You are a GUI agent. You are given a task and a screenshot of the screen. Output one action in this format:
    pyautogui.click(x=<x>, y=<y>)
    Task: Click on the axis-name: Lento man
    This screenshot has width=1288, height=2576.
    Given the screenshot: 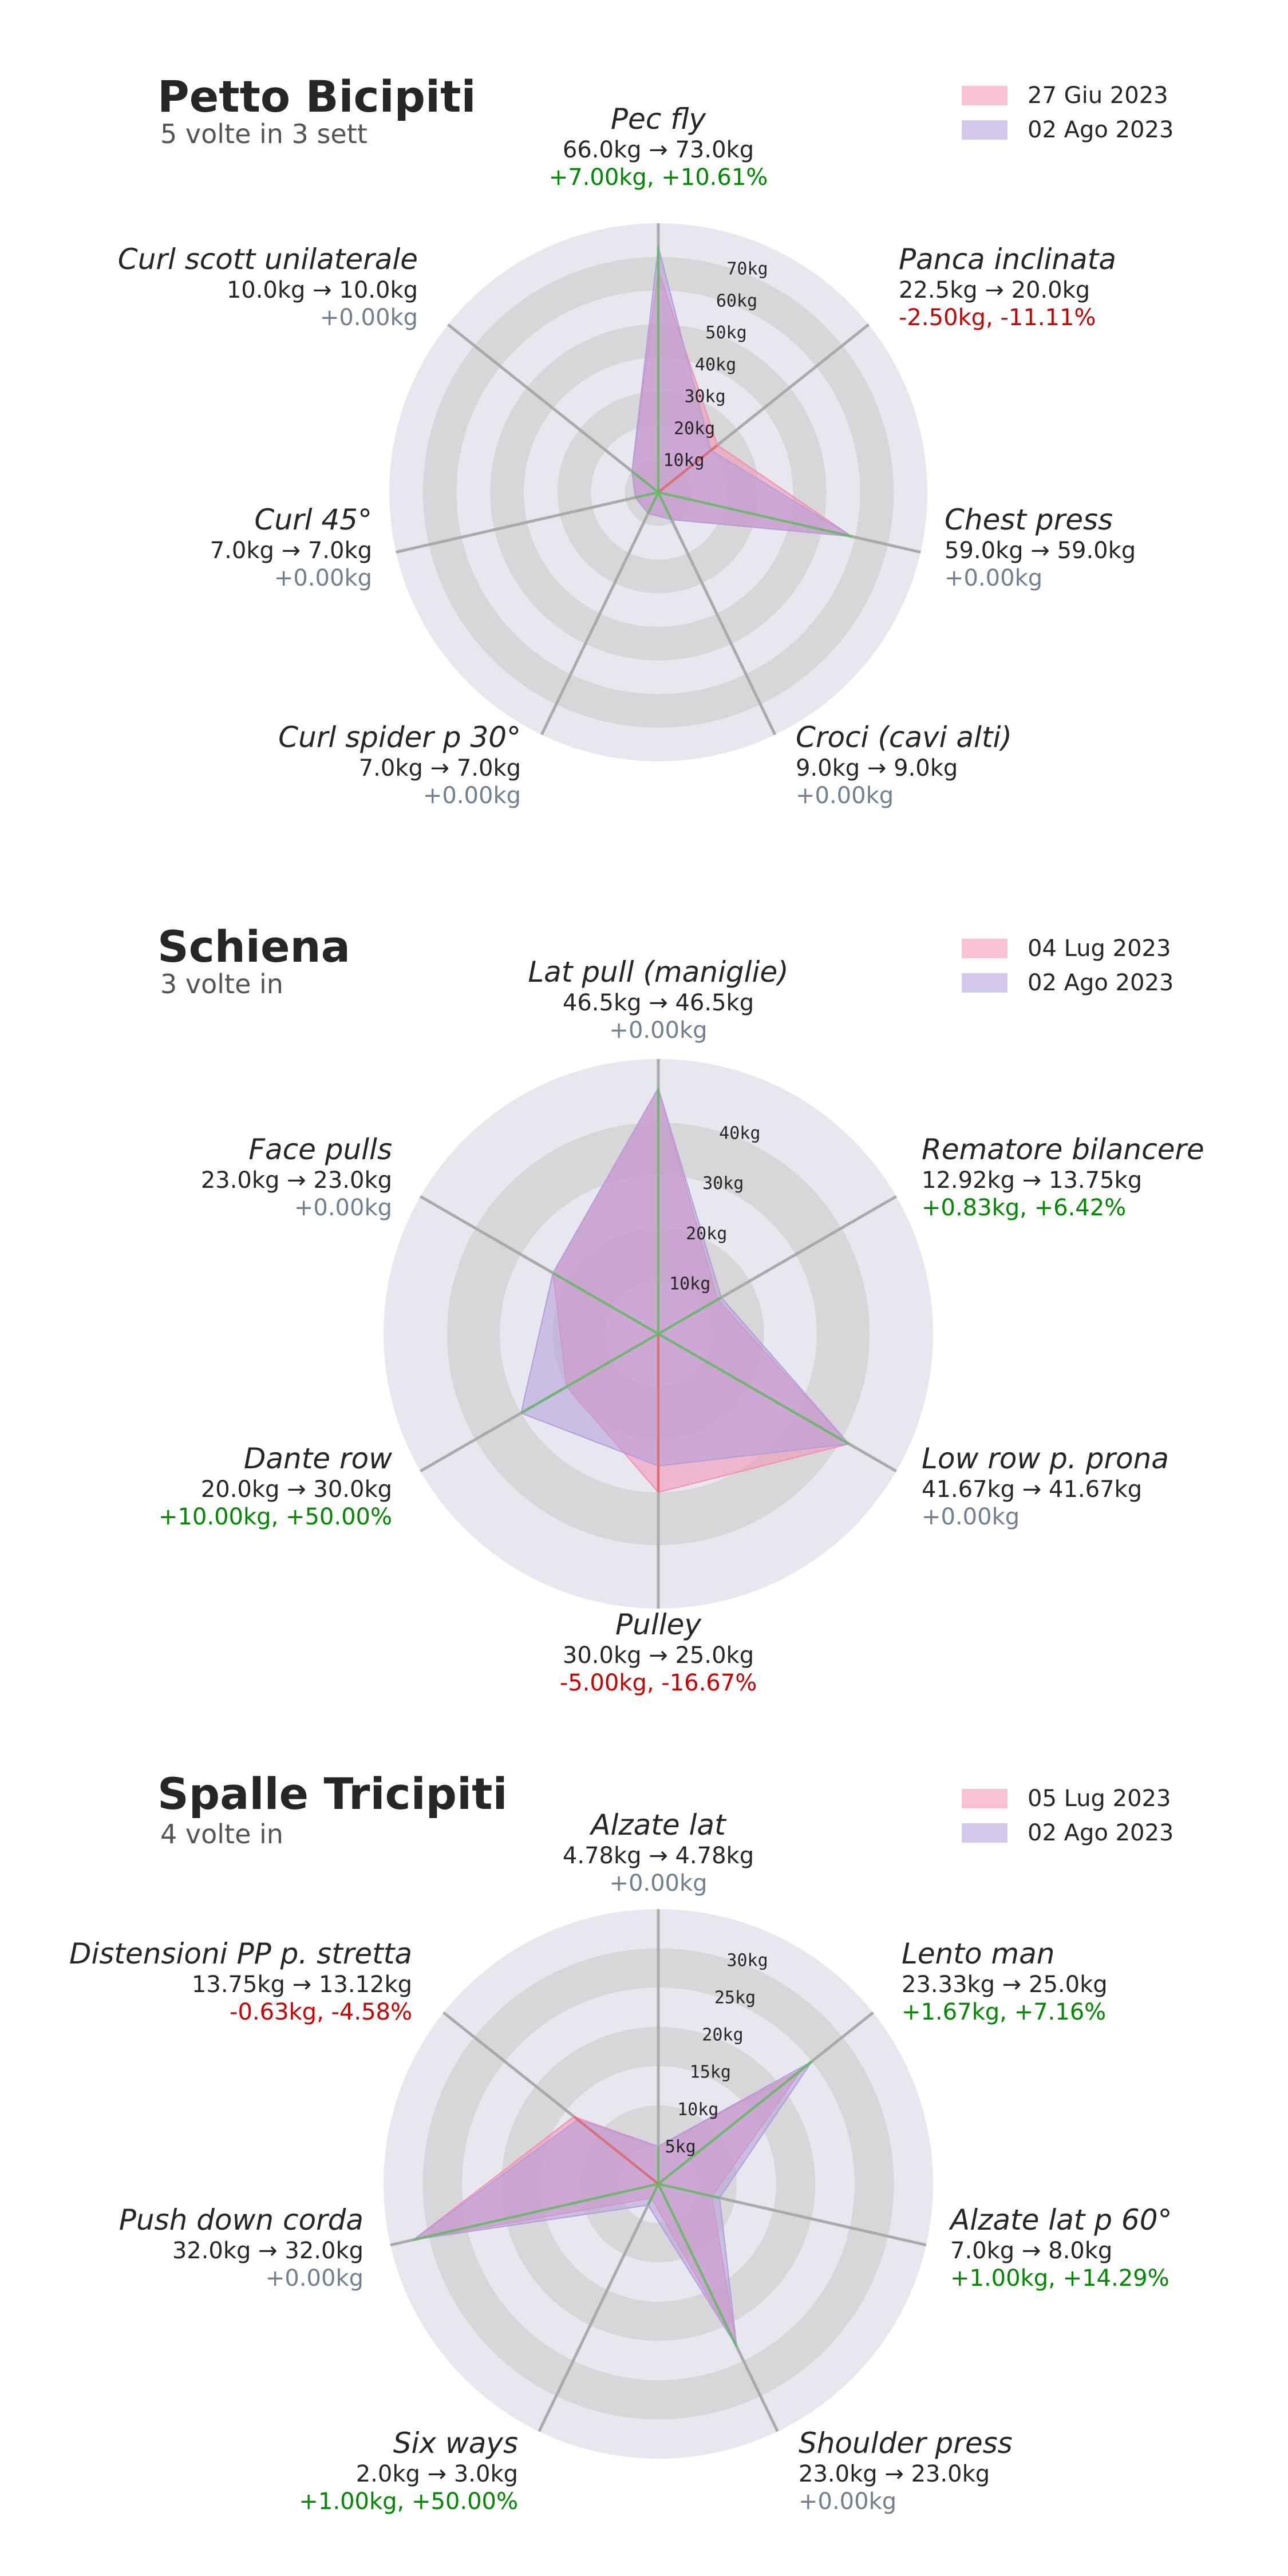 What is the action you would take?
    pyautogui.click(x=978, y=1953)
    